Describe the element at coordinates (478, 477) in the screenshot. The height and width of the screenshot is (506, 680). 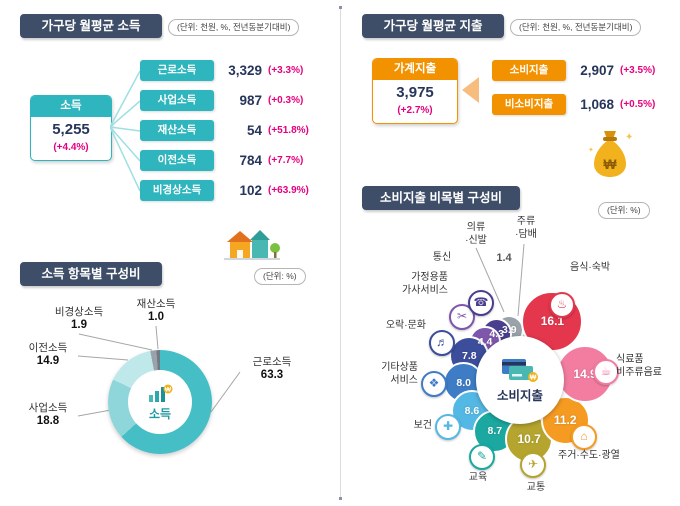
I see `flower-callout-education: 교육` at that location.